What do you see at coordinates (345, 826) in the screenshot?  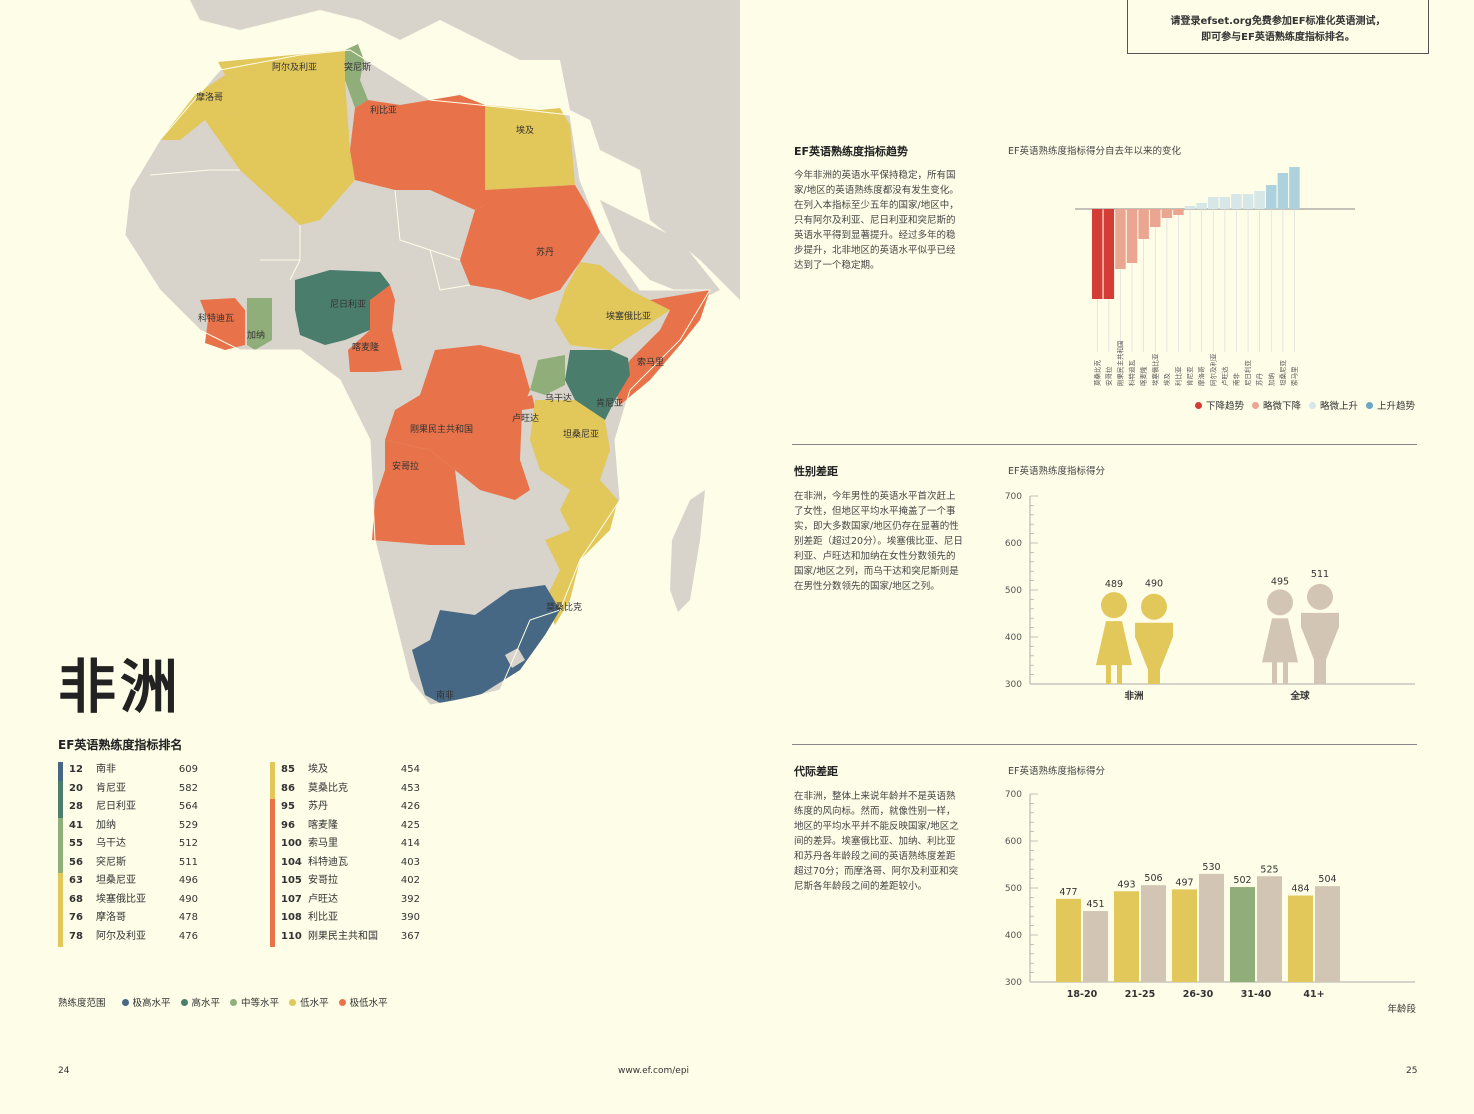 I see `ranking-row: 96 喀麦隆 425` at bounding box center [345, 826].